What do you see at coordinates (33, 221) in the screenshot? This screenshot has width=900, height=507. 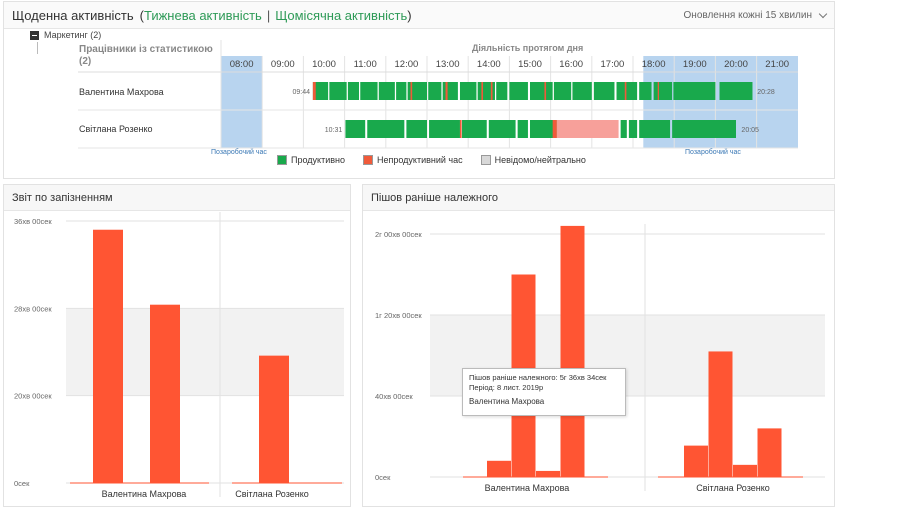 I see `y-tick-label-3: 36хв 00сек` at bounding box center [33, 221].